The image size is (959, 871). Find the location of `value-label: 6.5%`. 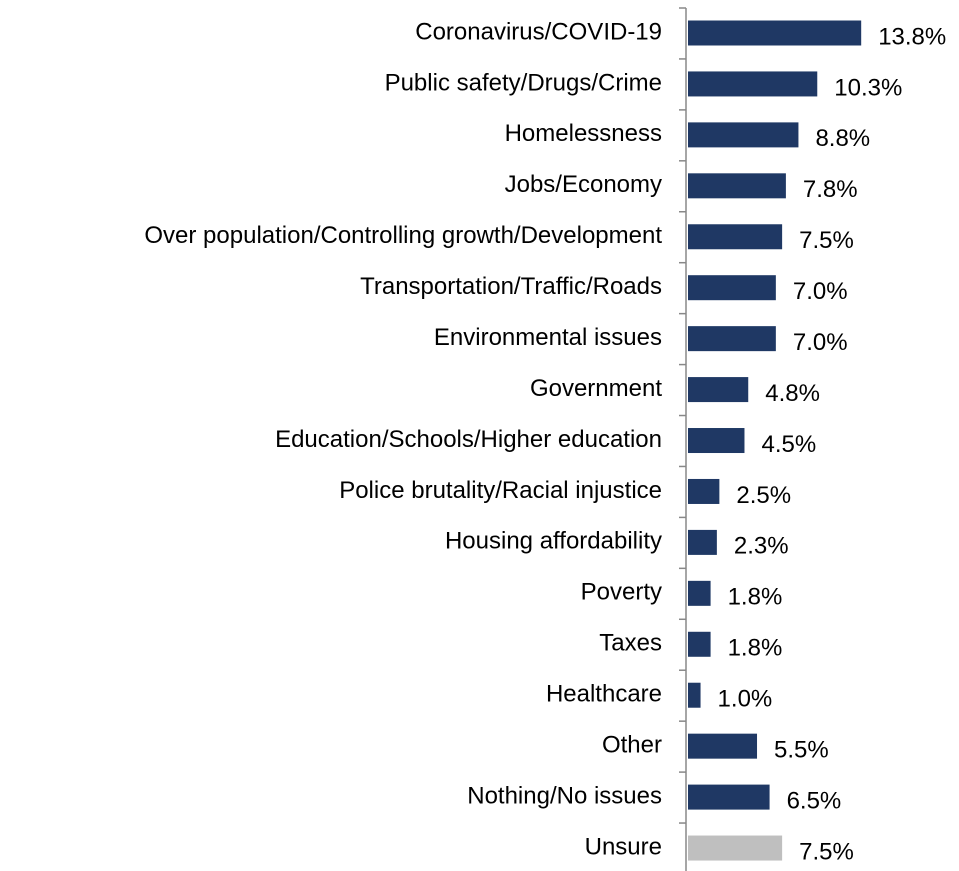

value-label: 6.5% is located at coordinates (814, 800).